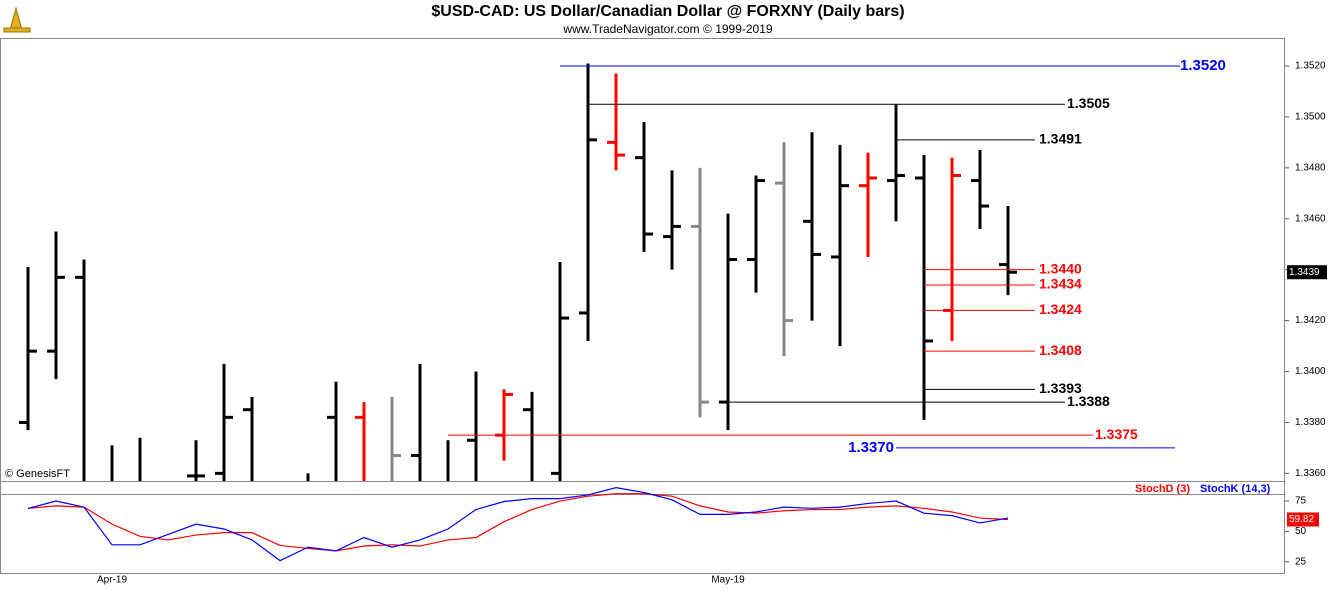 This screenshot has height=591, width=1336. Describe the element at coordinates (728, 580) in the screenshot. I see `x-tick-label: May-19` at that location.